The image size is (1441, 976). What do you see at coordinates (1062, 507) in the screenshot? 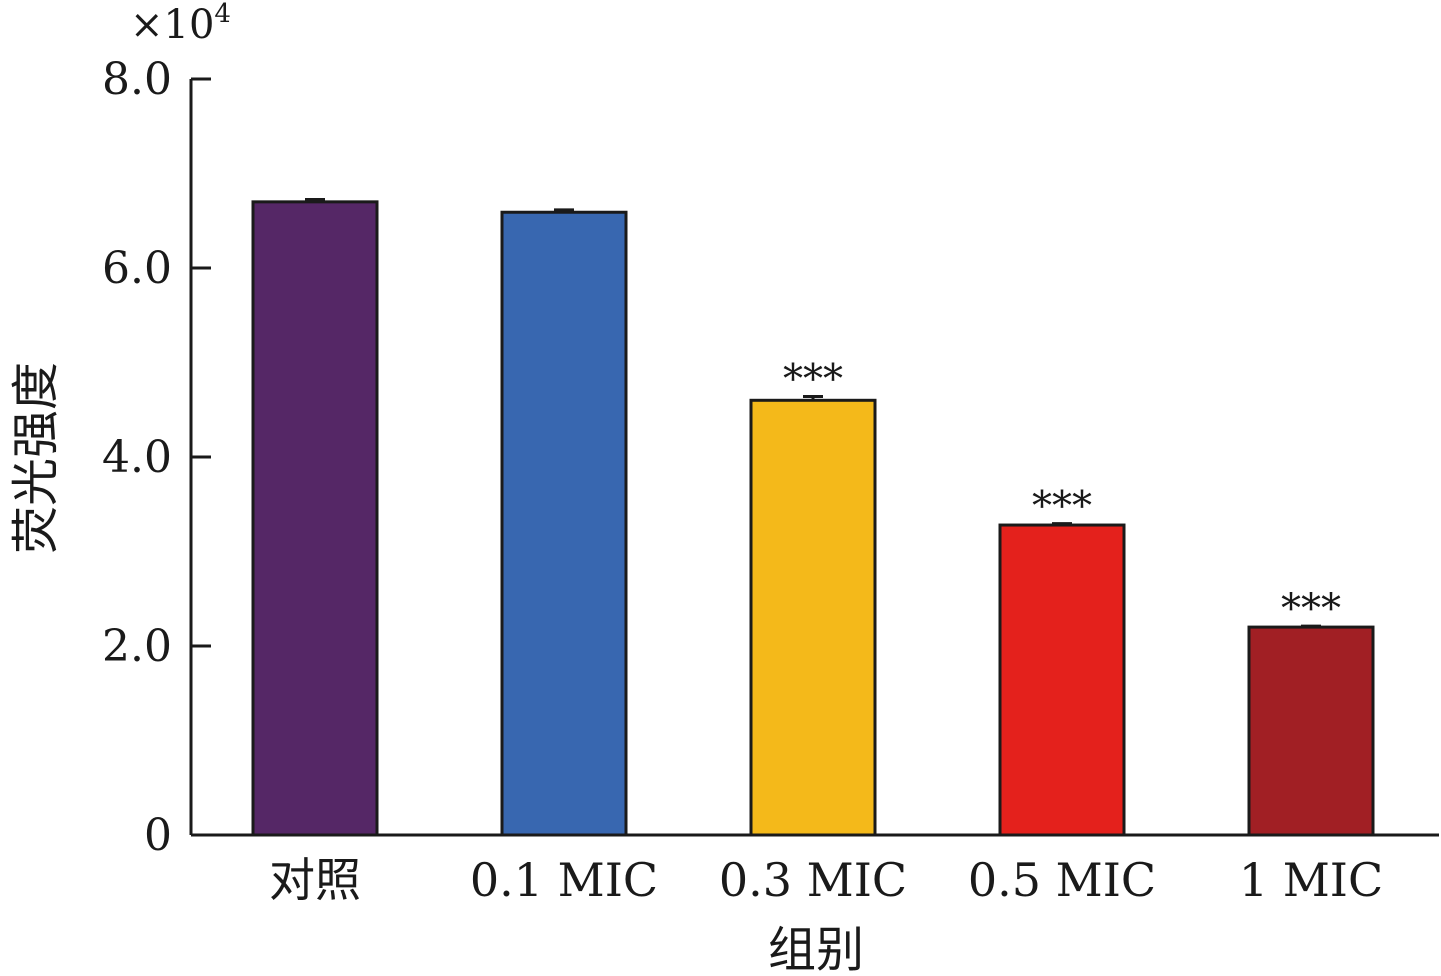
I see `significance-label-3: ***` at bounding box center [1062, 507].